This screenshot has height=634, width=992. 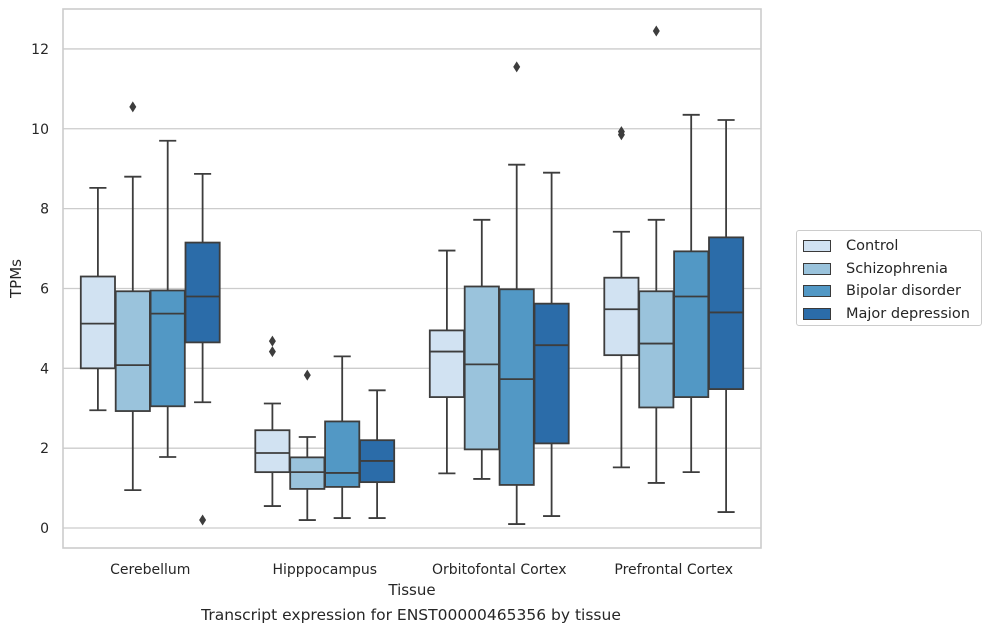 What do you see at coordinates (411, 590) in the screenshot?
I see `x-axis-label: Tissue` at bounding box center [411, 590].